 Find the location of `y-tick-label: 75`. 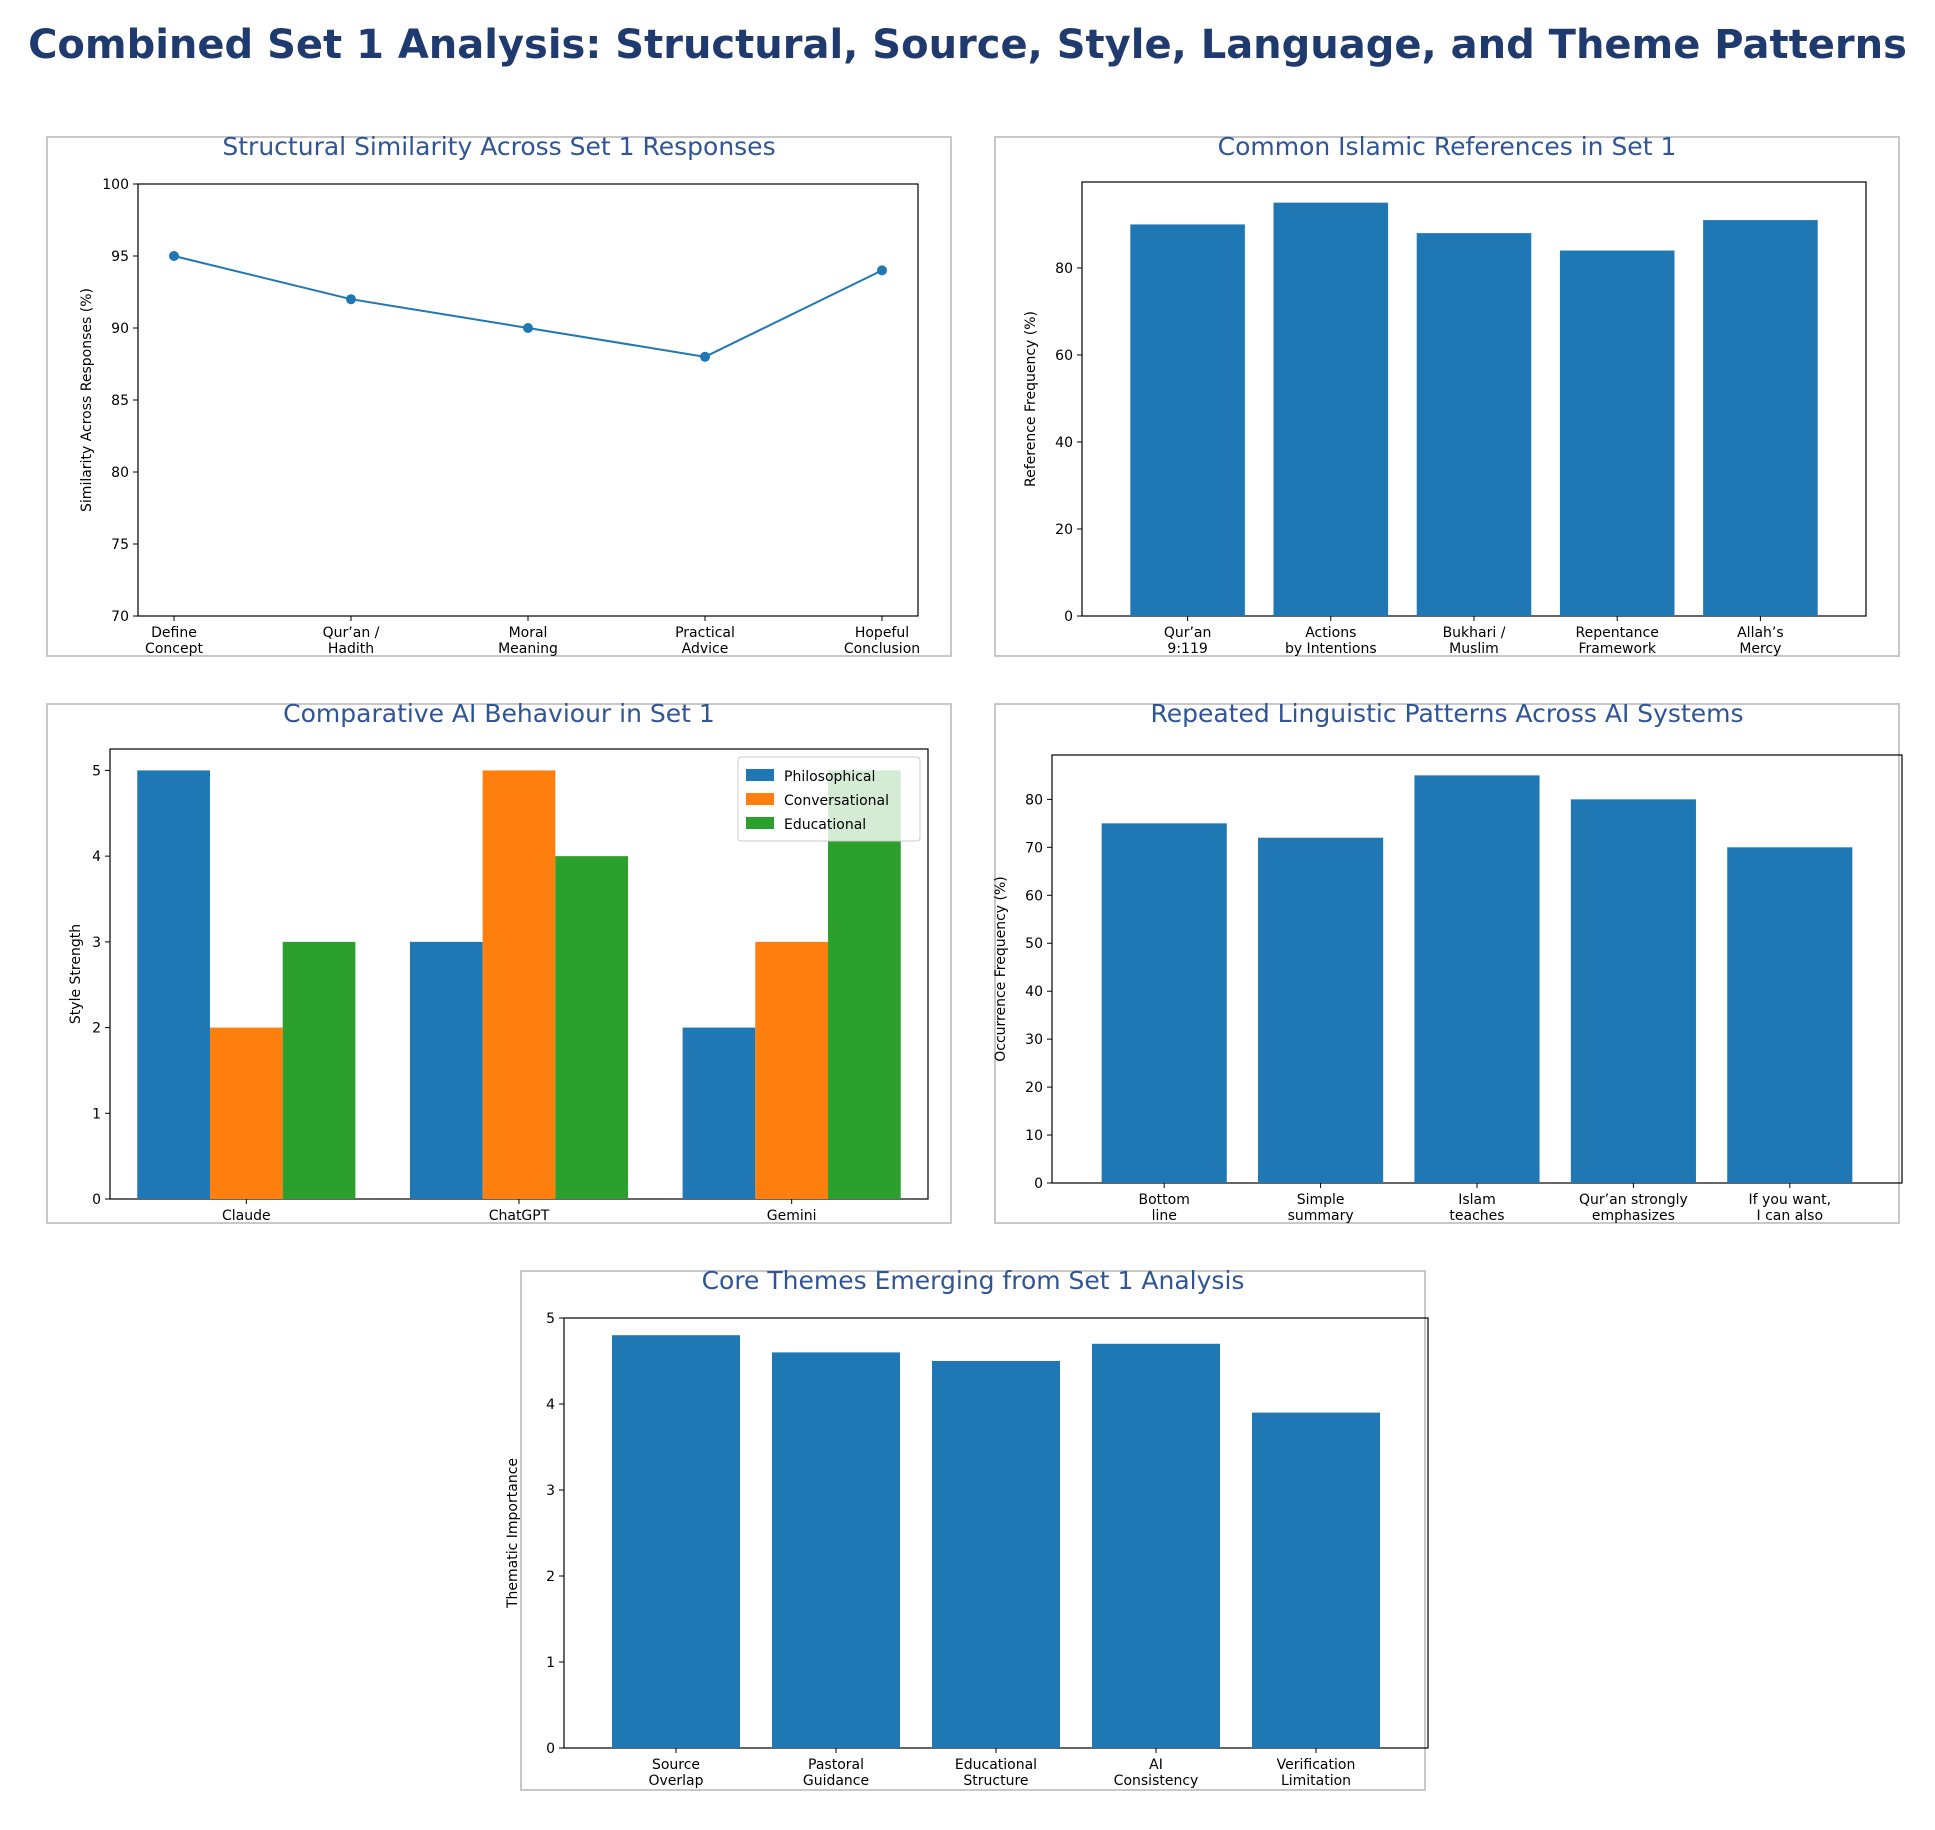

y-tick-label: 75 is located at coordinates (120, 545).